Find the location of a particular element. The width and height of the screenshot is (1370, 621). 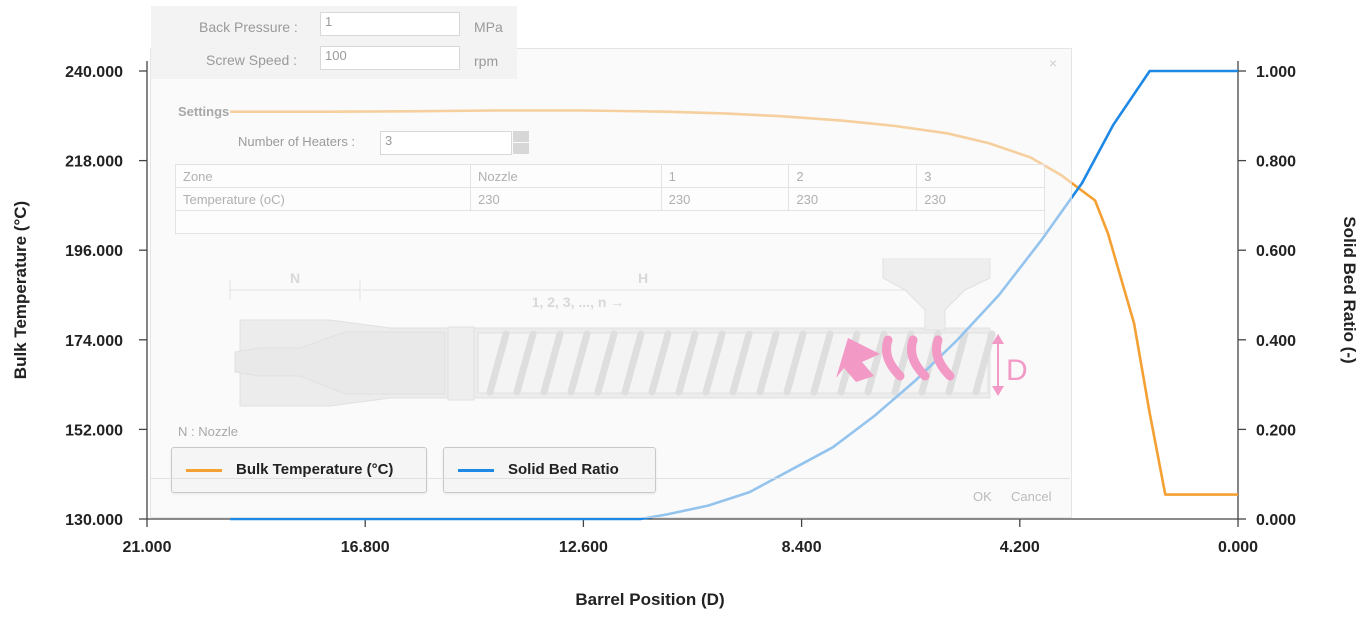

back-pressure-unit: MPa is located at coordinates (488, 27).